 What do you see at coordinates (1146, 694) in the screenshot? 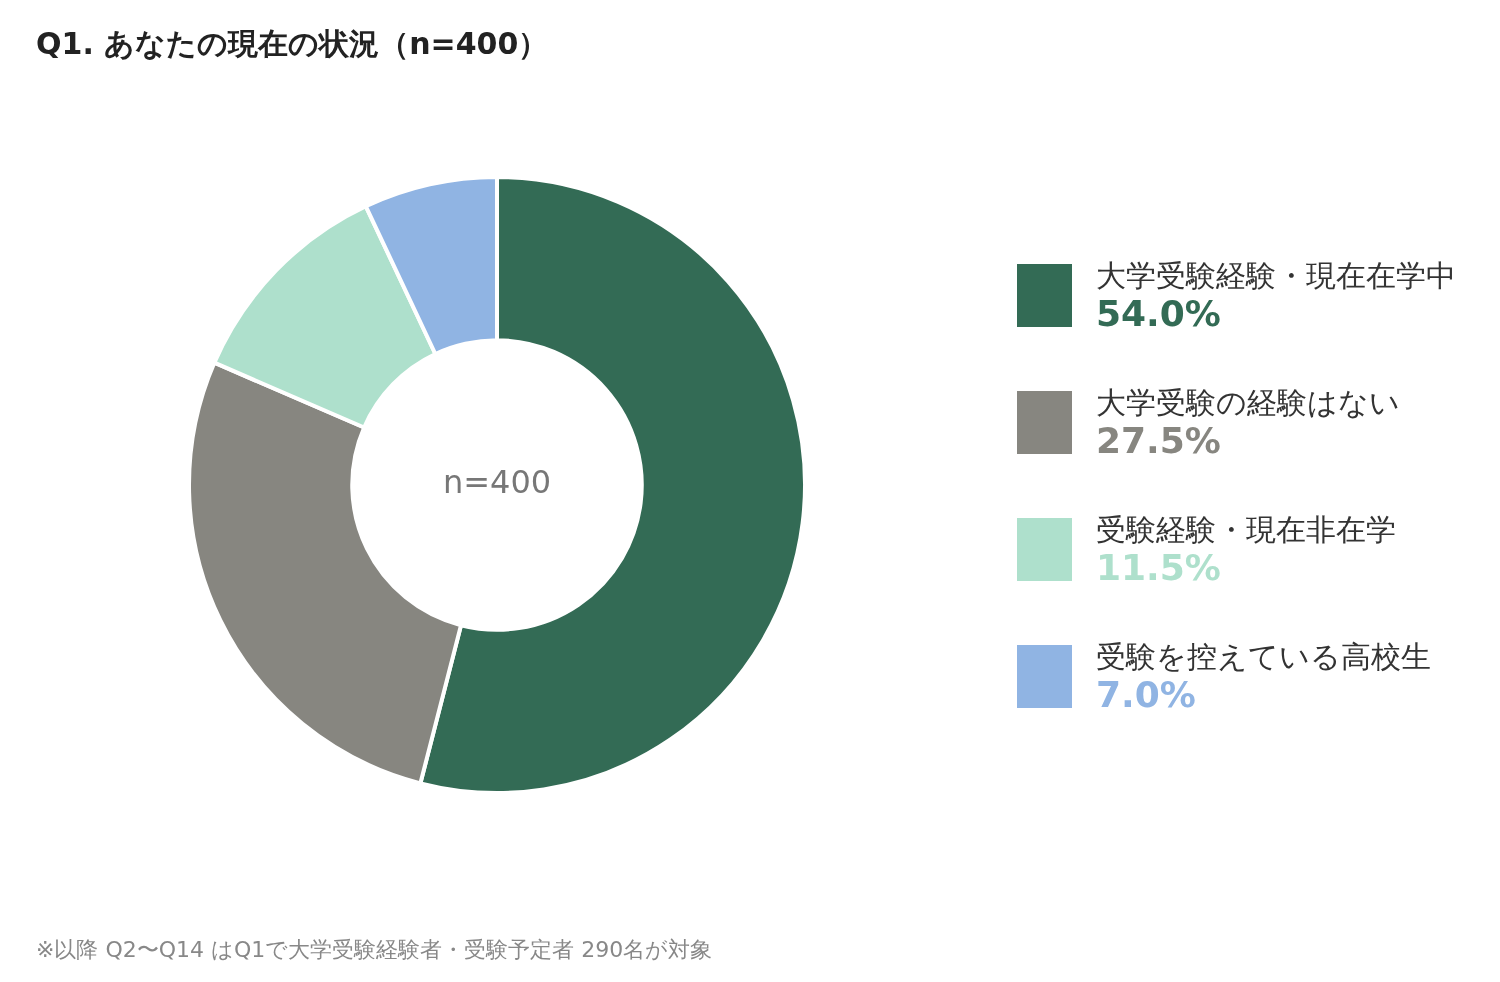
I see `data-label: 7.0%` at bounding box center [1146, 694].